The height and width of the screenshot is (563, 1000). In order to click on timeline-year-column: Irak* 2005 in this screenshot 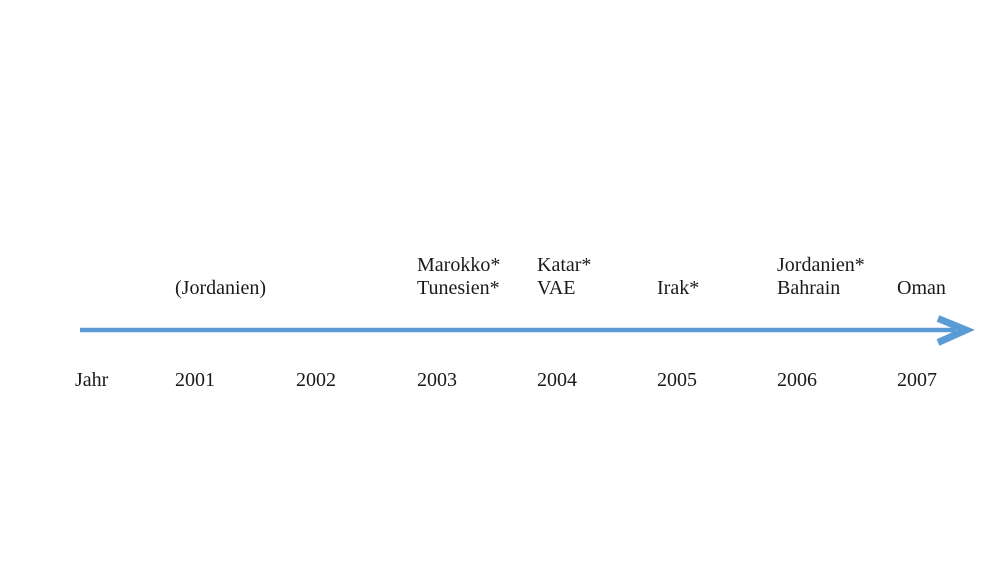, I will do `click(717, 321)`.